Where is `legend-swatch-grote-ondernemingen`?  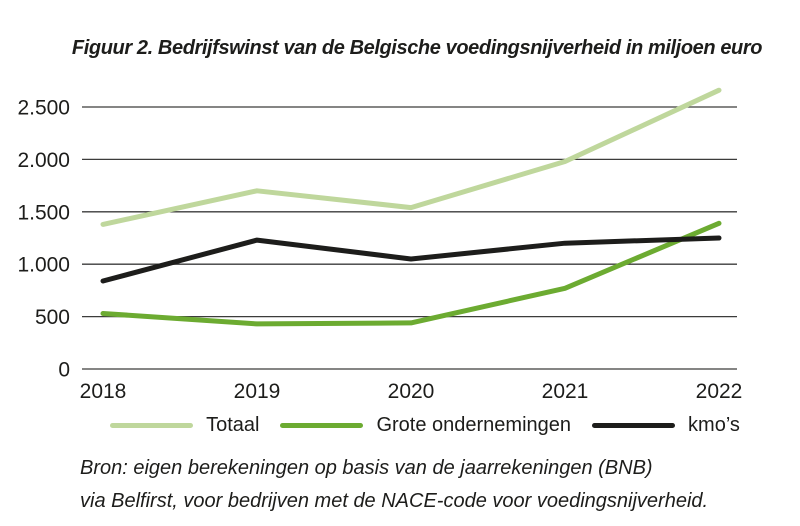
legend-swatch-grote-ondernemingen is located at coordinates (322, 425).